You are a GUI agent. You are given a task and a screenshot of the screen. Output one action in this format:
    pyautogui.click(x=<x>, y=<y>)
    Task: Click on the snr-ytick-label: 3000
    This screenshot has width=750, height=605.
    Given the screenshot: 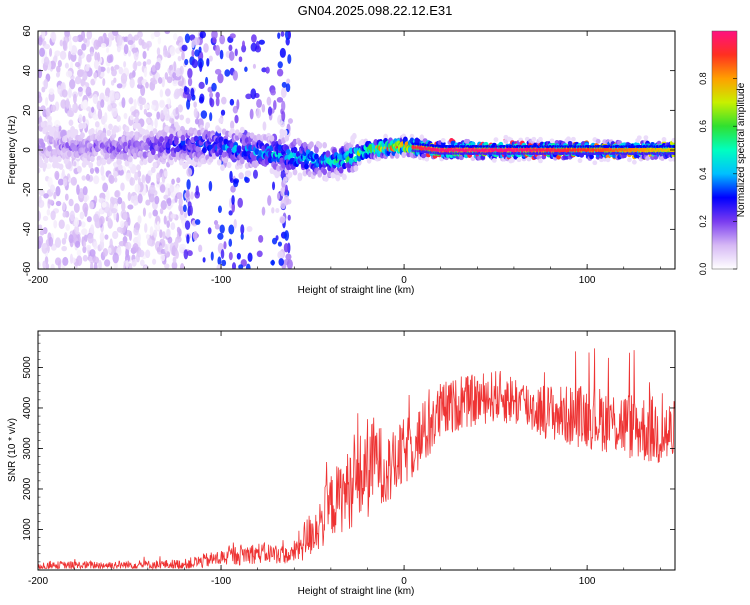 What is the action you would take?
    pyautogui.click(x=27, y=448)
    